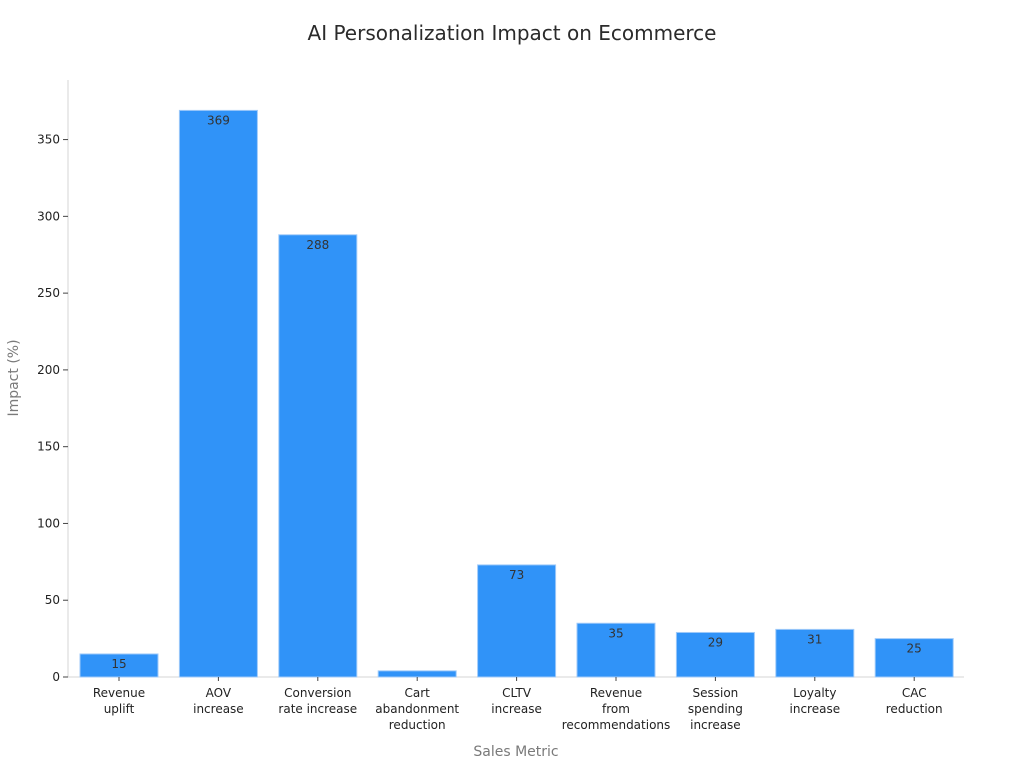  Describe the element at coordinates (715, 642) in the screenshot. I see `bar-data-label: 29` at that location.